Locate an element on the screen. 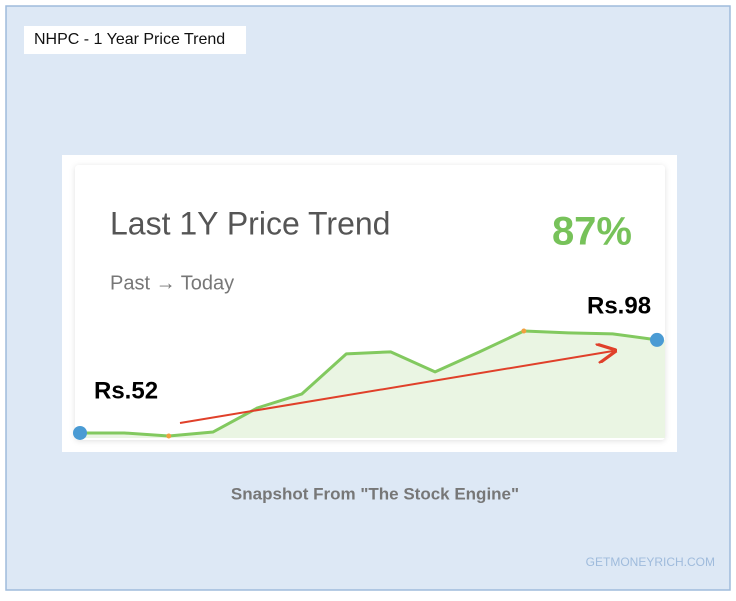 This screenshot has height=601, width=736. plot is located at coordinates (369, 384).